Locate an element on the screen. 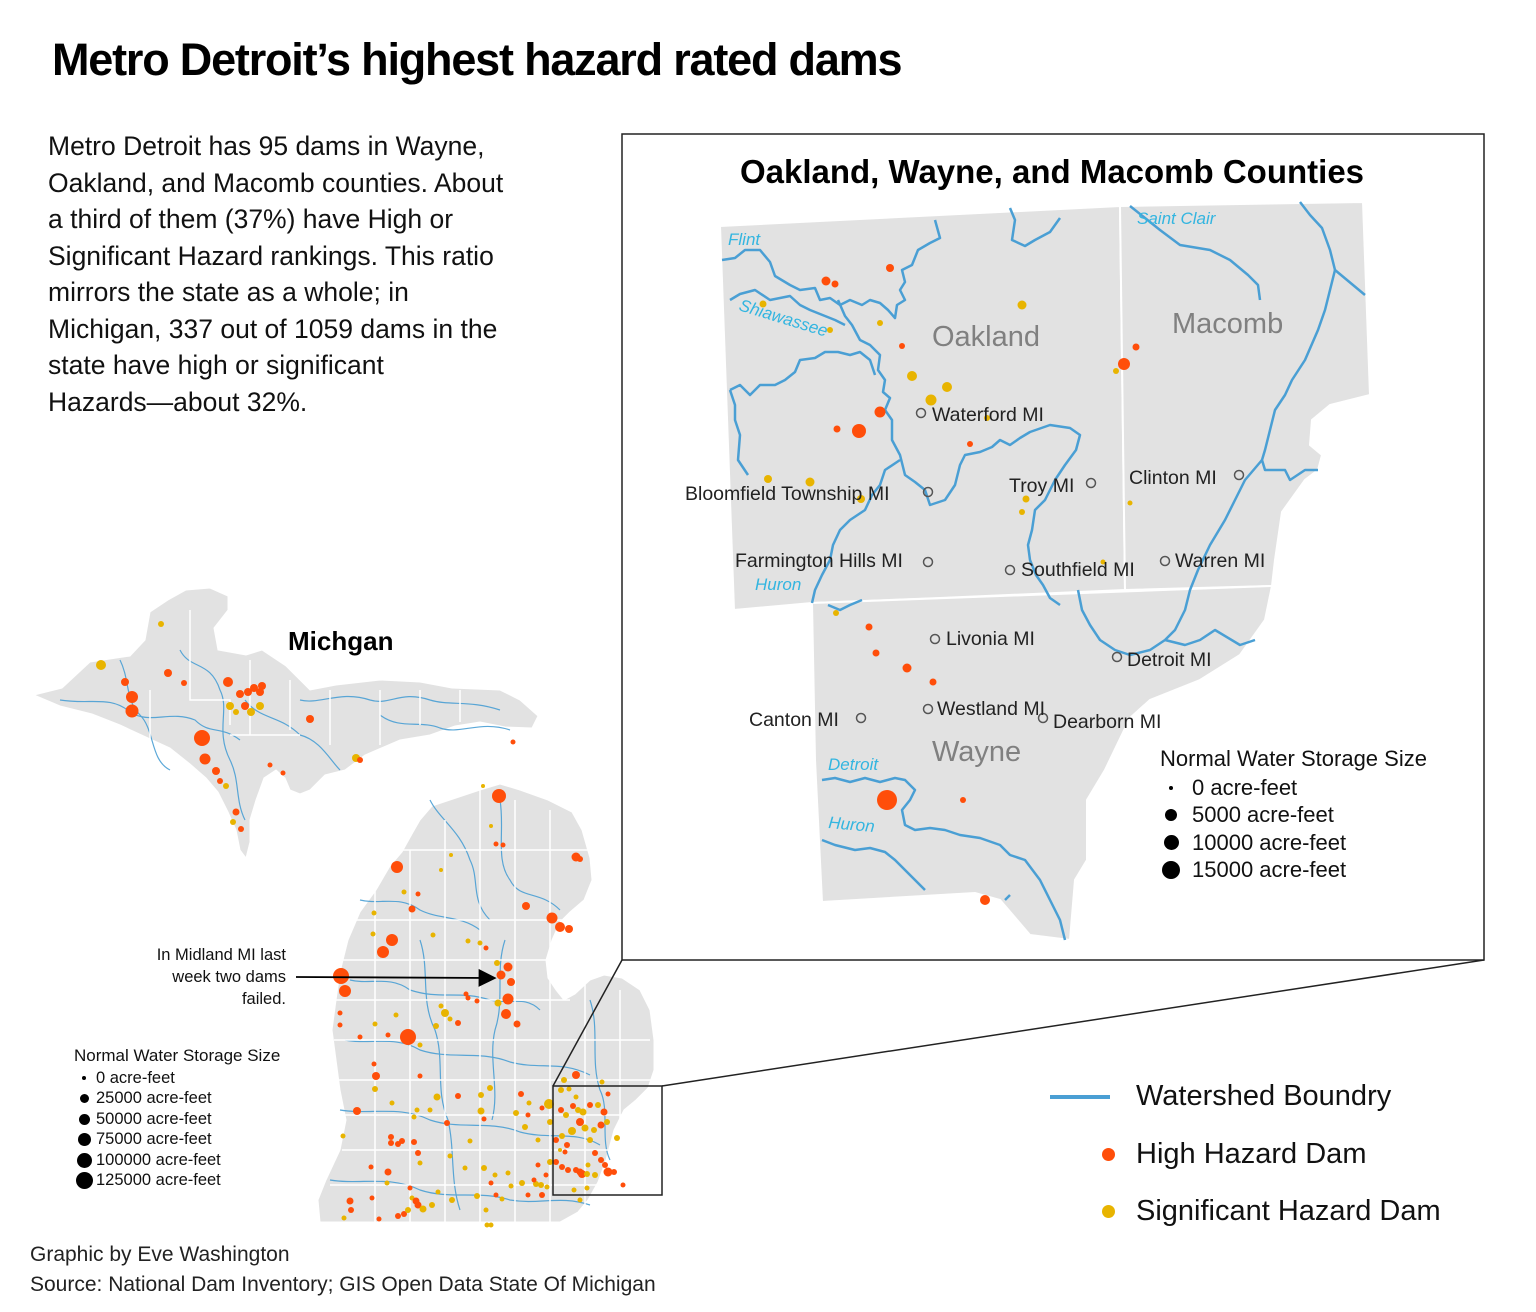 This screenshot has width=1536, height=1312. author-credit: Graphic by Eve Washington is located at coordinates (160, 1254).